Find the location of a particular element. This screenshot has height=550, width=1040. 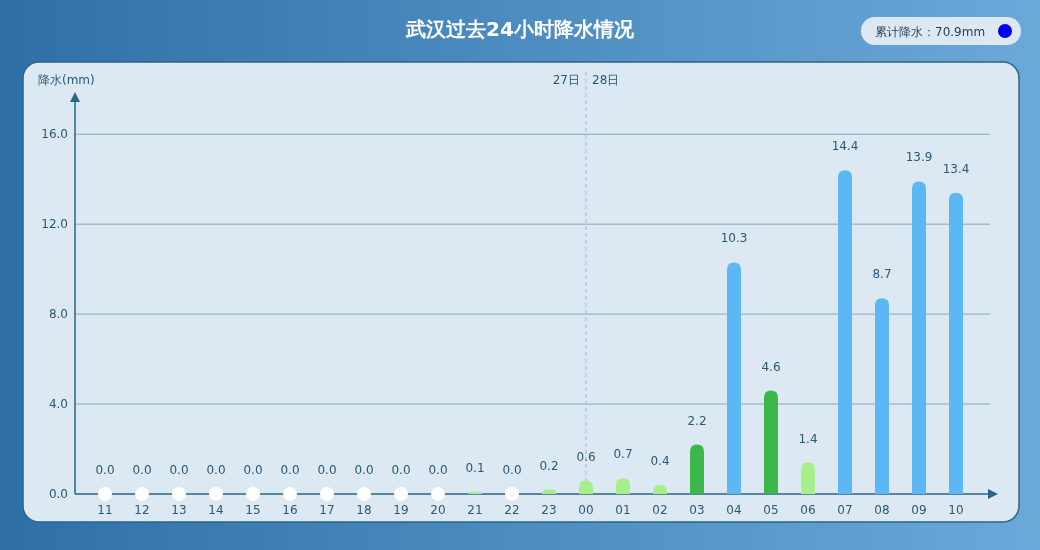

x-tick-label: 14 is located at coordinates (216, 510).